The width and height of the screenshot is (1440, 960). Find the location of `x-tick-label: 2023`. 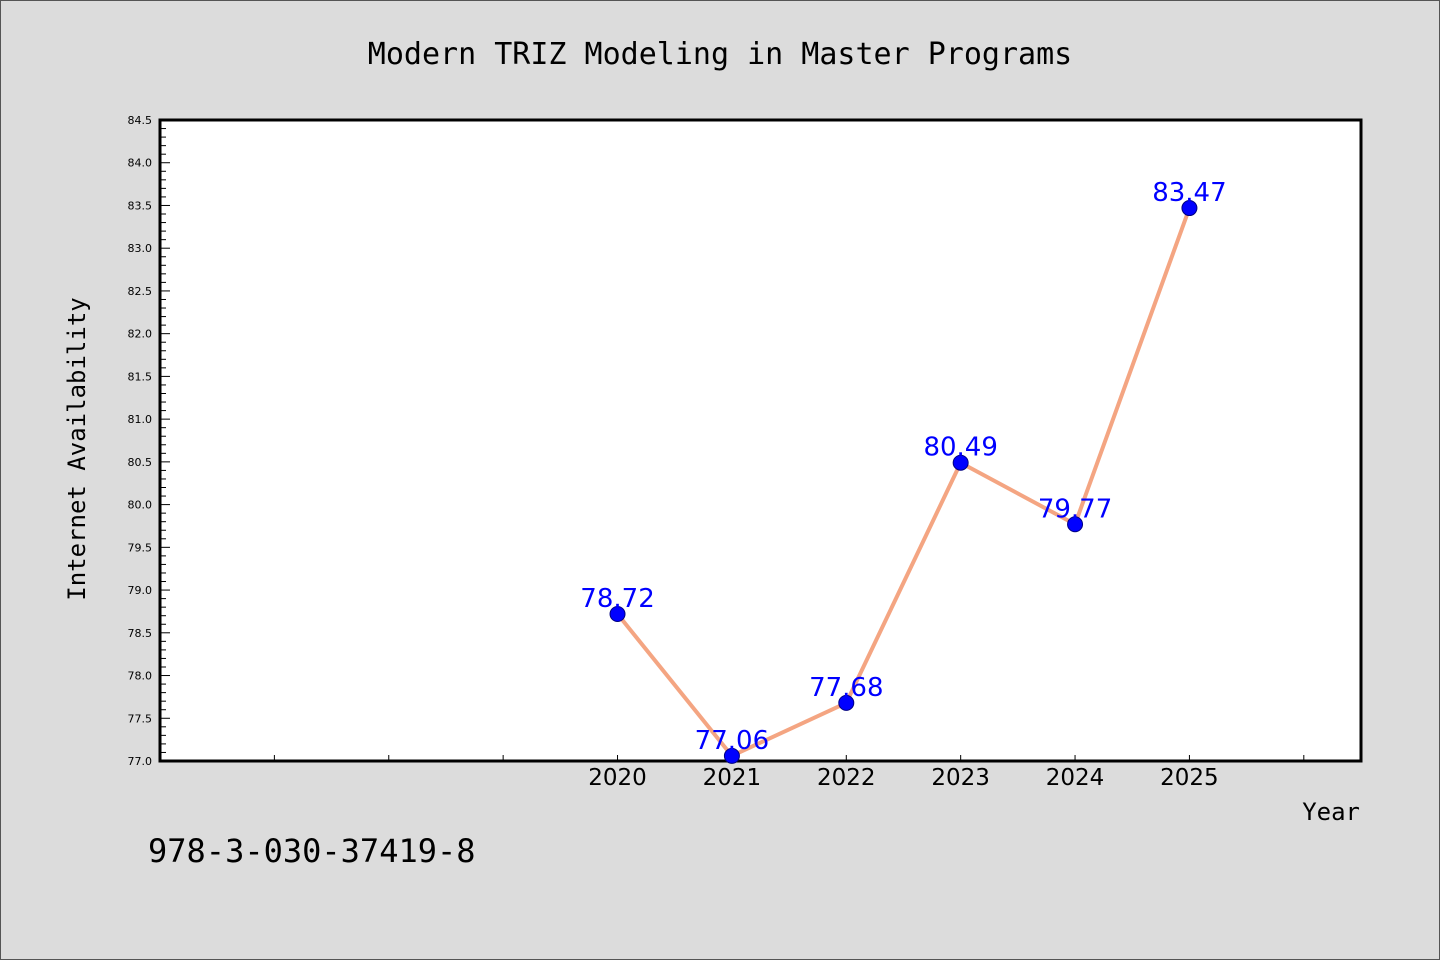

x-tick-label: 2023 is located at coordinates (960, 778).